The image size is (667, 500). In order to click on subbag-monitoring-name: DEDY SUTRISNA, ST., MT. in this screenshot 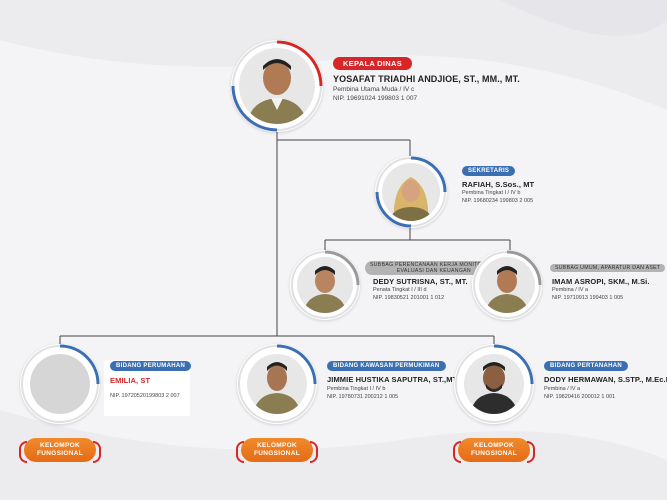, I will do `click(420, 281)`.